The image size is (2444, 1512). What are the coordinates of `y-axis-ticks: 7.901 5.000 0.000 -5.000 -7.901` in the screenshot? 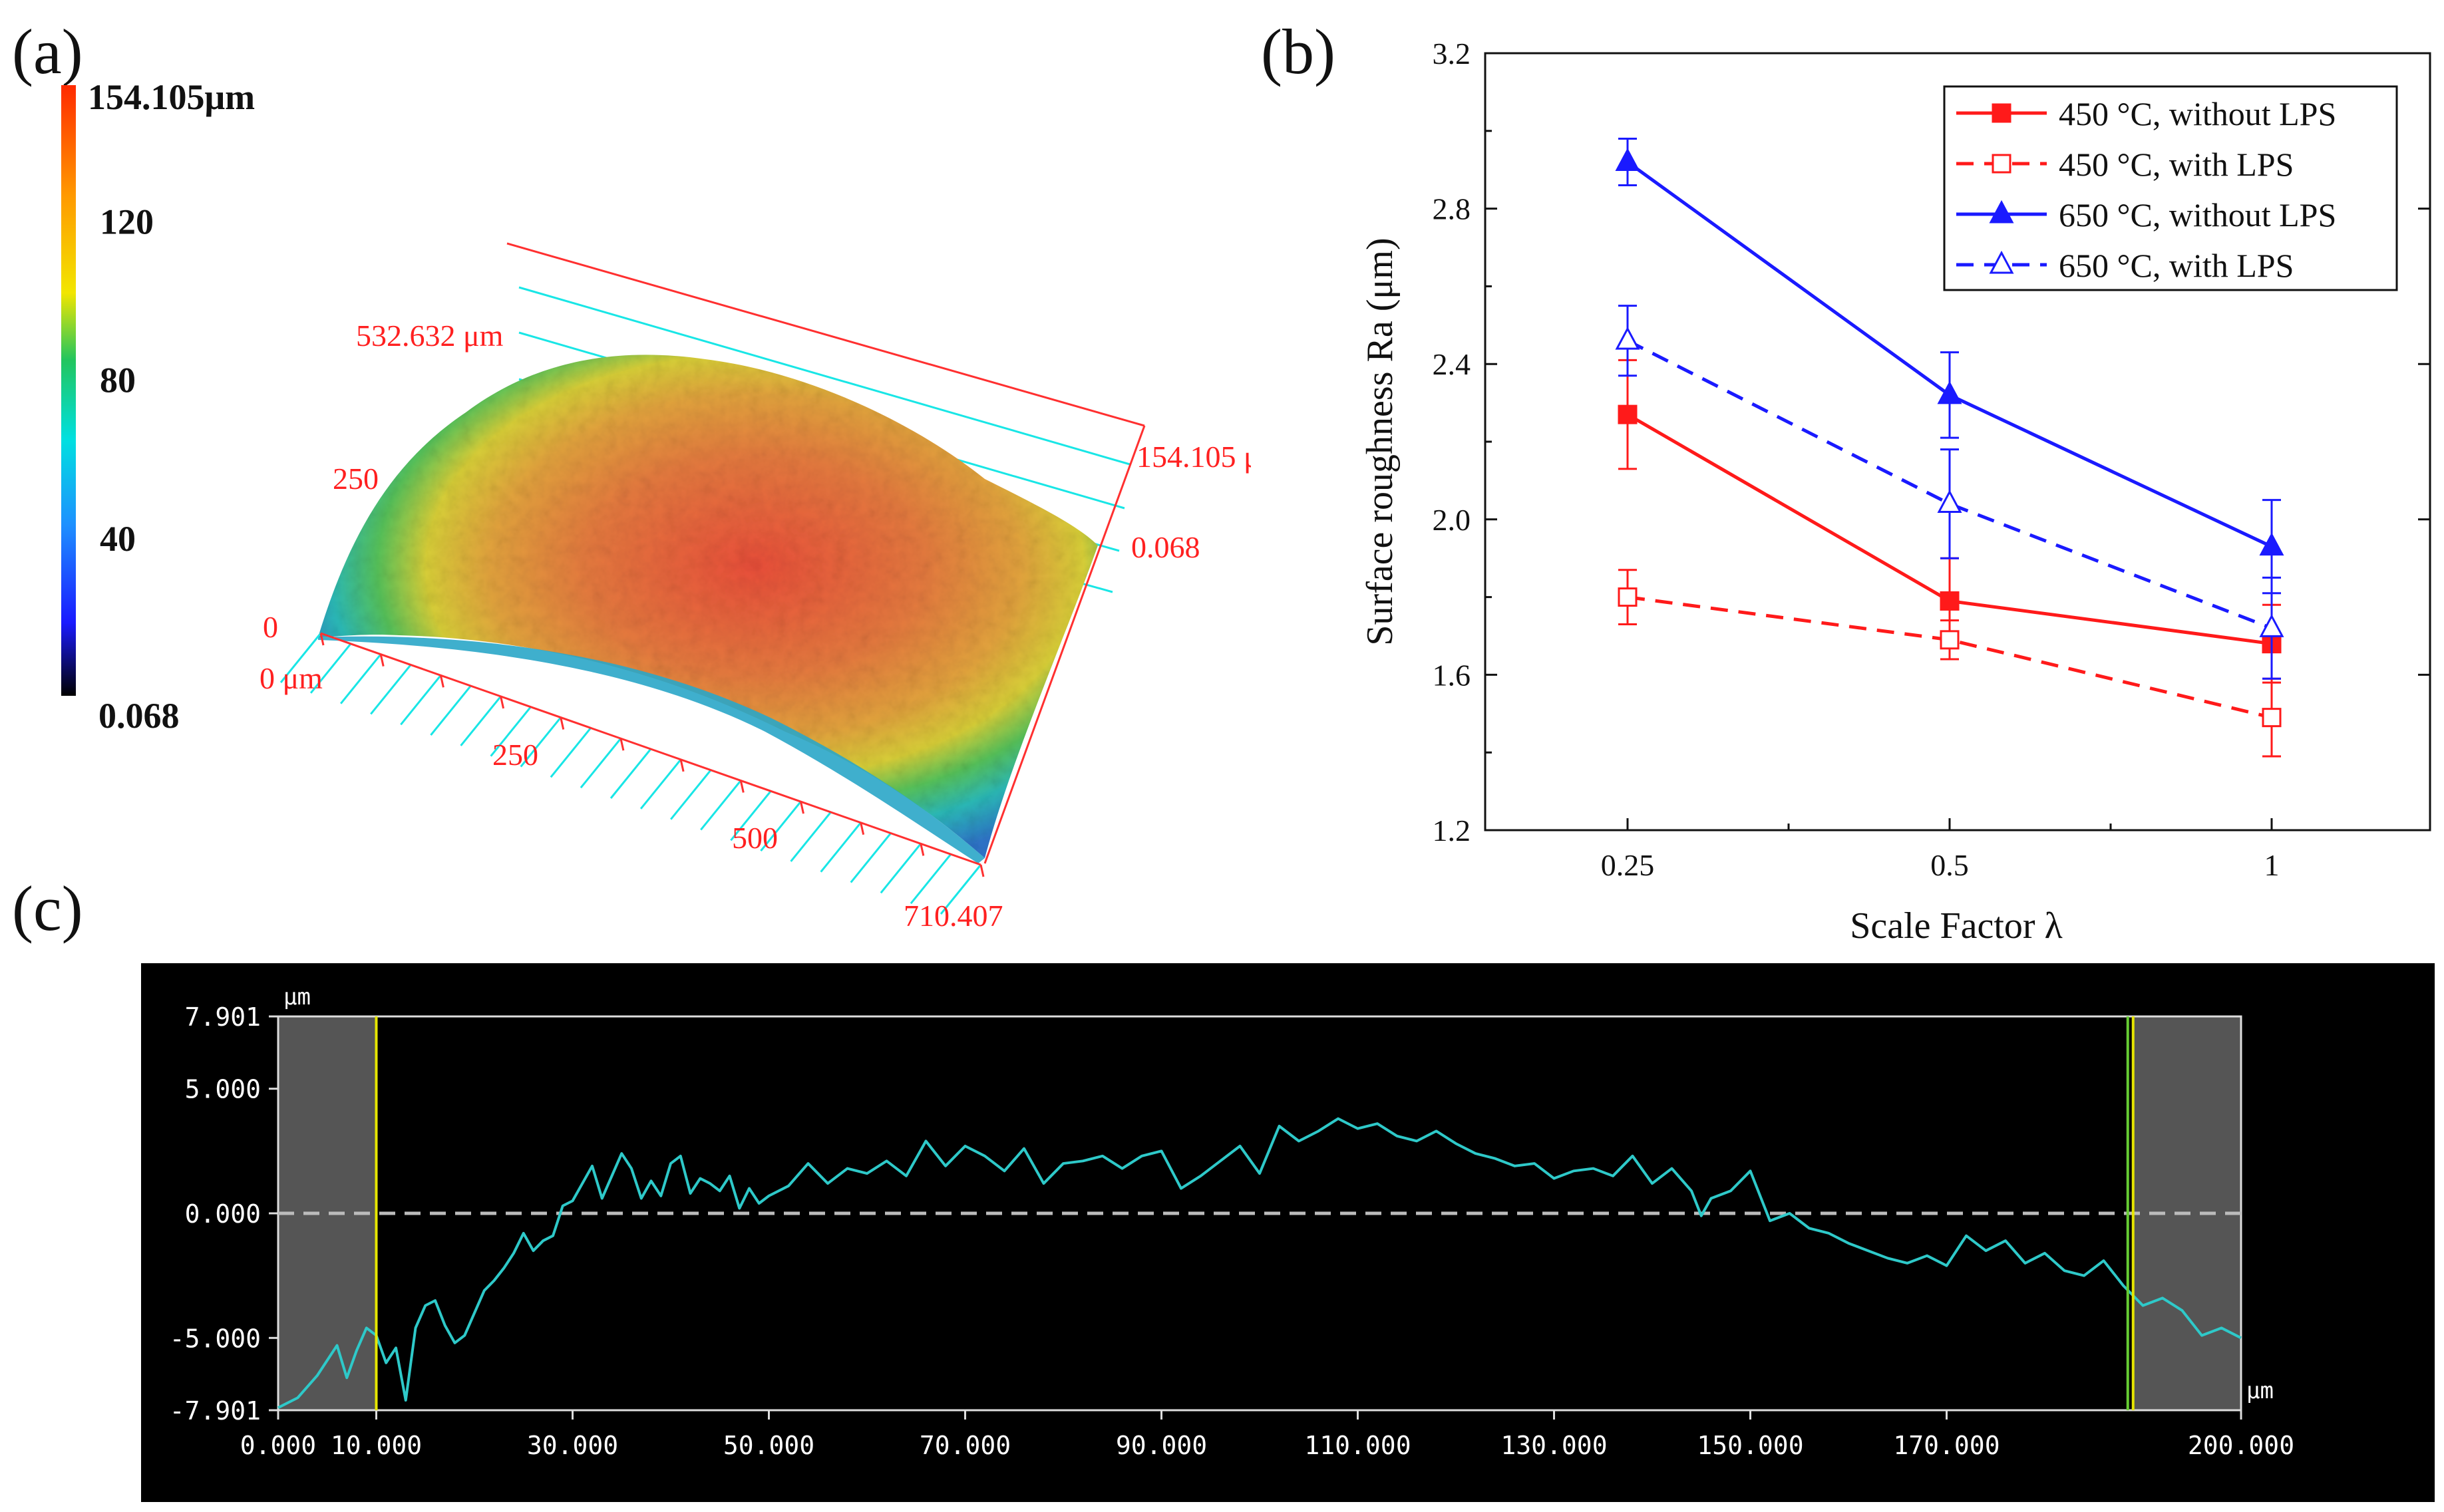 It's located at (224, 1214).